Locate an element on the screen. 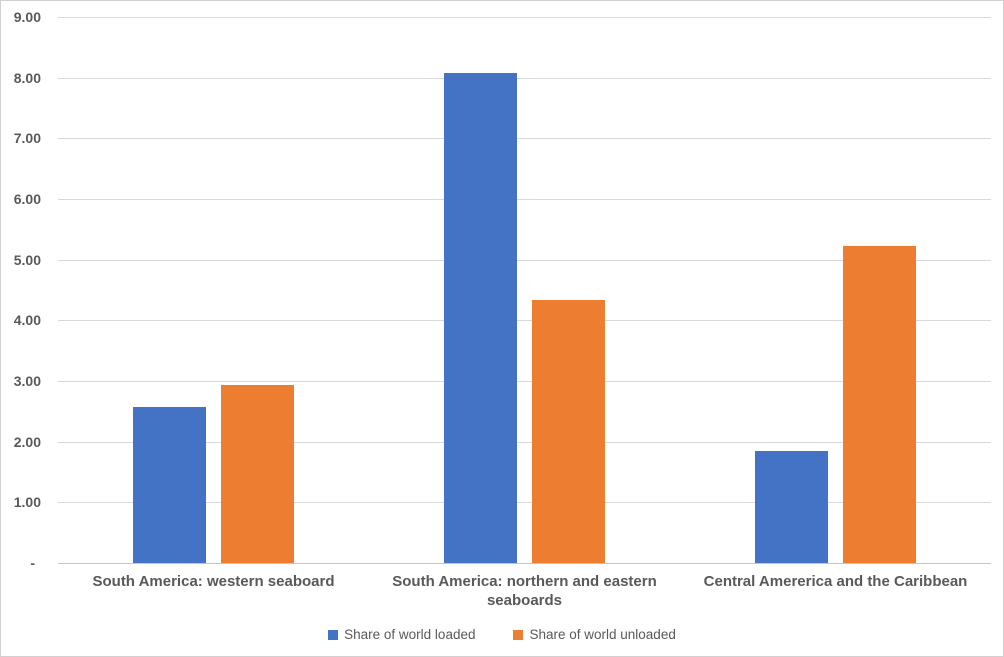 This screenshot has width=1004, height=657. y-tick-label: 2.00 is located at coordinates (27, 442).